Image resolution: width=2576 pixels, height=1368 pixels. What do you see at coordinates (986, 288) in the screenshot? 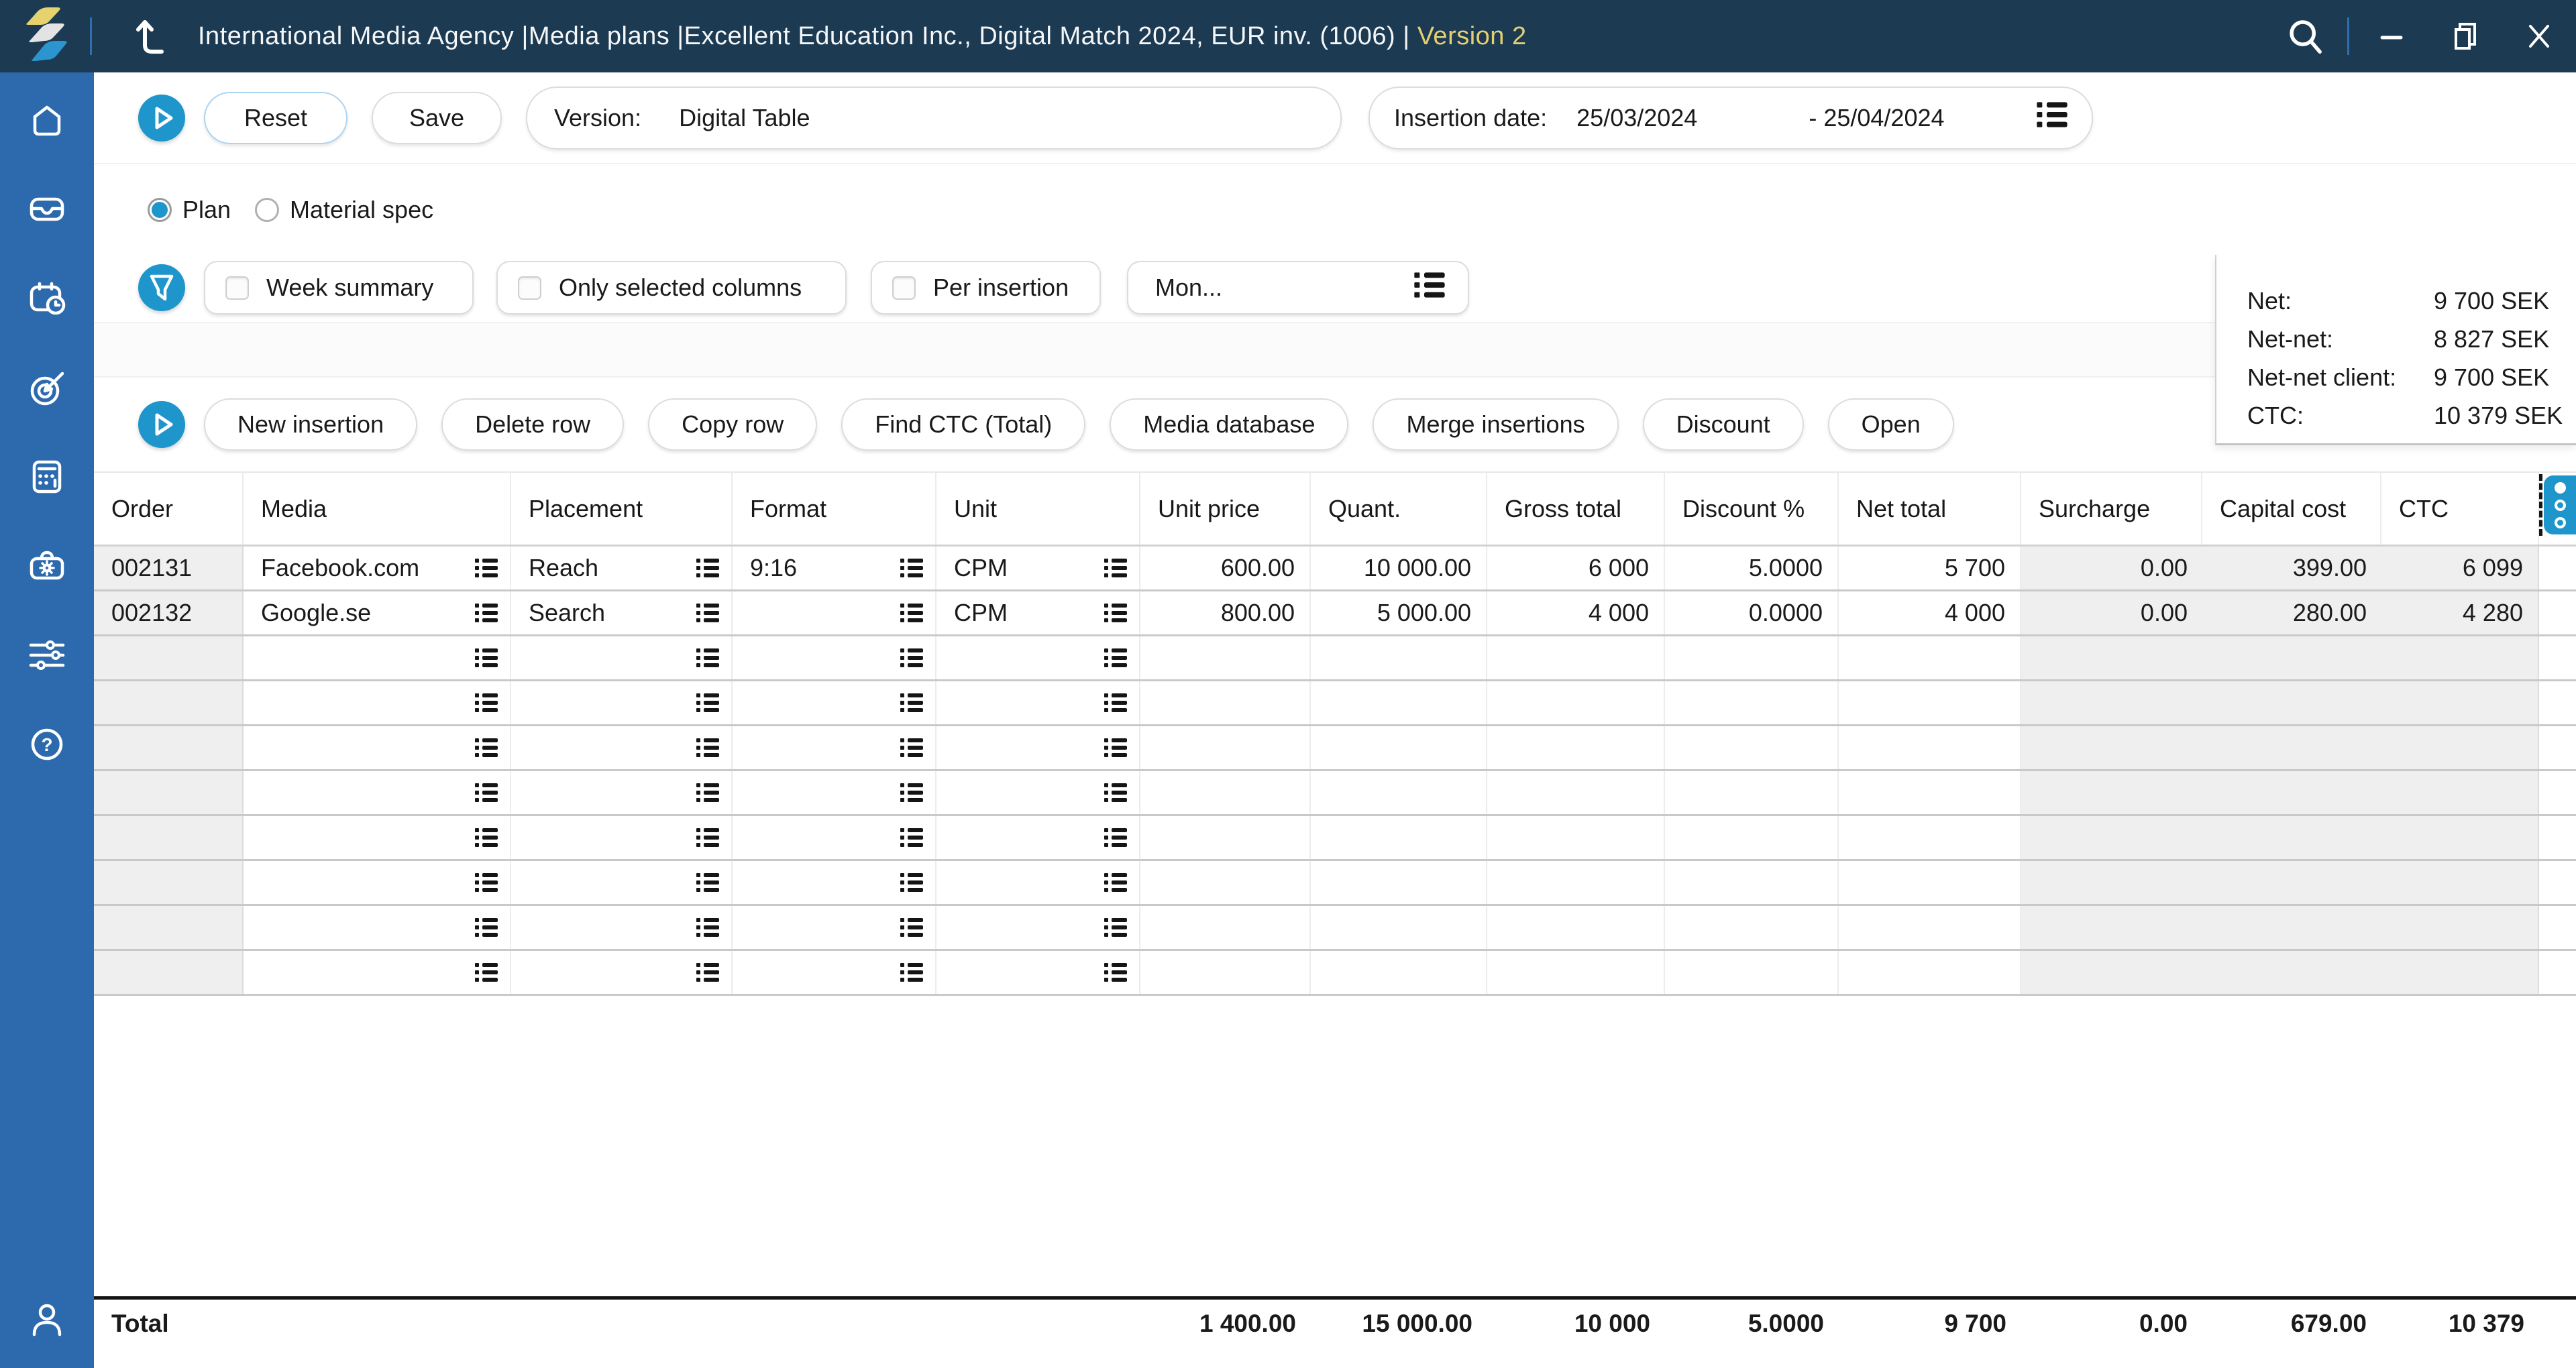
I see `per-insertion-checkbox: Per insertion` at bounding box center [986, 288].